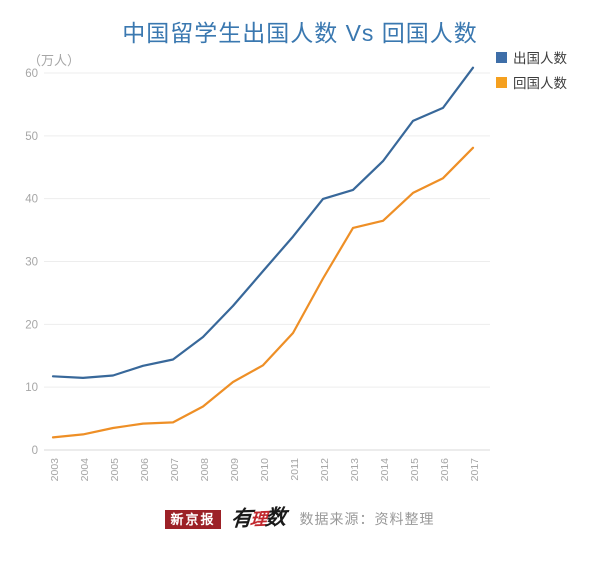  Describe the element at coordinates (31, 263) in the screenshot. I see `y-tick-label-30: 30` at that location.